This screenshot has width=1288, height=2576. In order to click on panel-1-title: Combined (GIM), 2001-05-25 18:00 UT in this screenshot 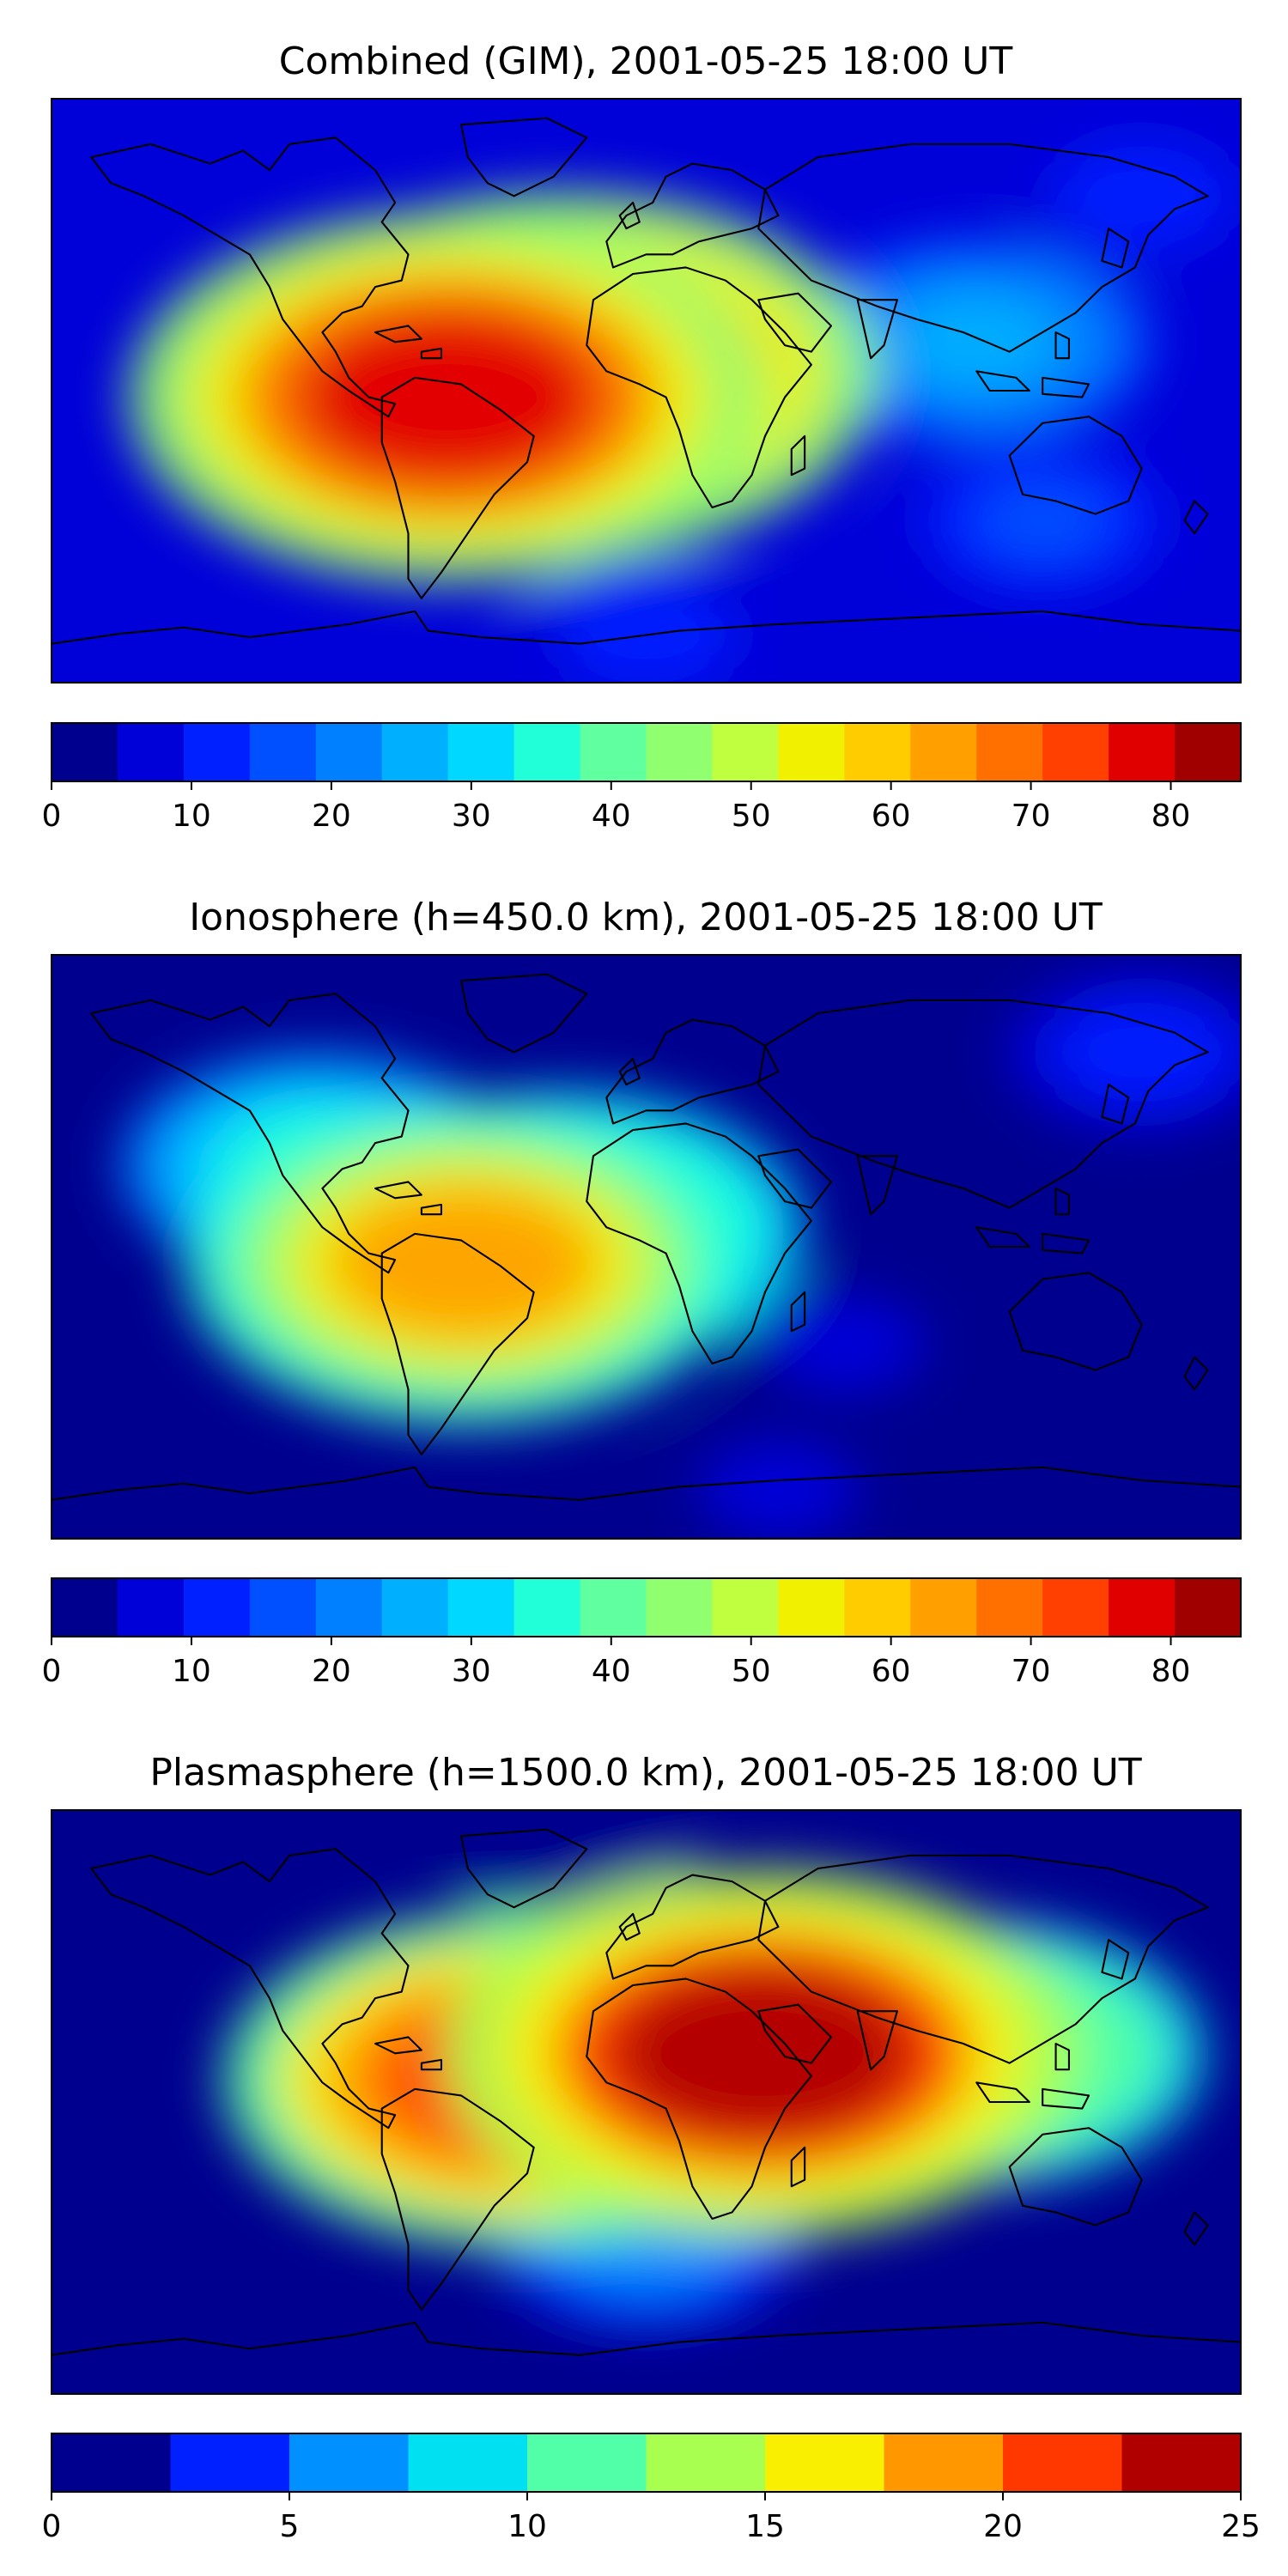, I will do `click(646, 61)`.